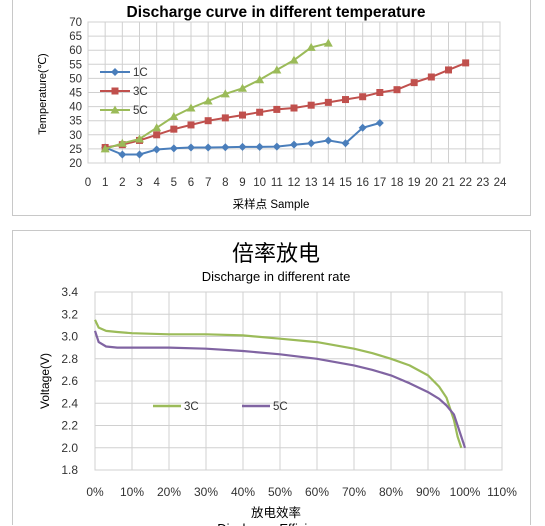 The height and width of the screenshot is (526, 545). Describe the element at coordinates (242, 183) in the screenshot. I see `x-tick-label: 9` at that location.